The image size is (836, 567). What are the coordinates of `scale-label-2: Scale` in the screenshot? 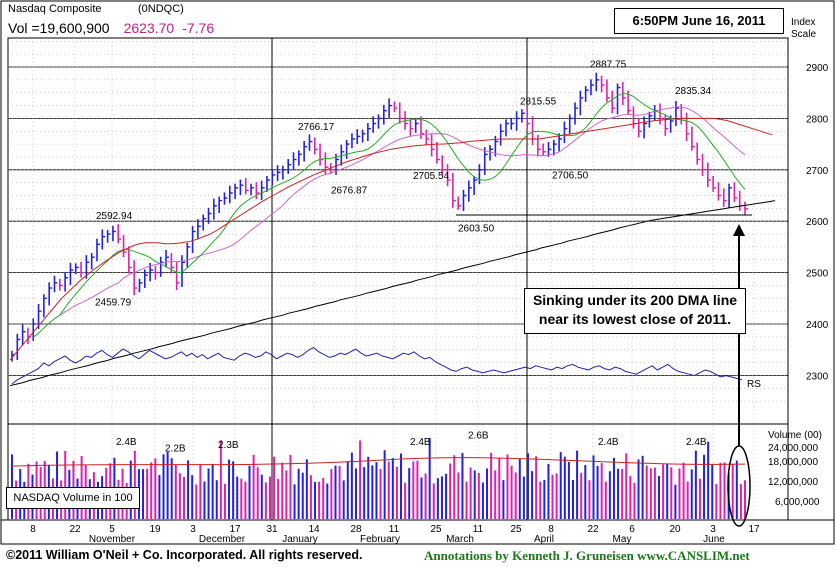 It's located at (804, 34).